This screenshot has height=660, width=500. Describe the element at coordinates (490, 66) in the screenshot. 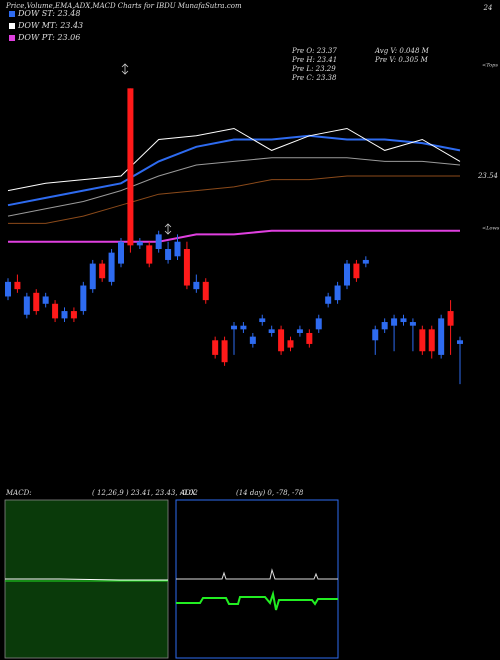

I see `side-label: <Tops` at that location.